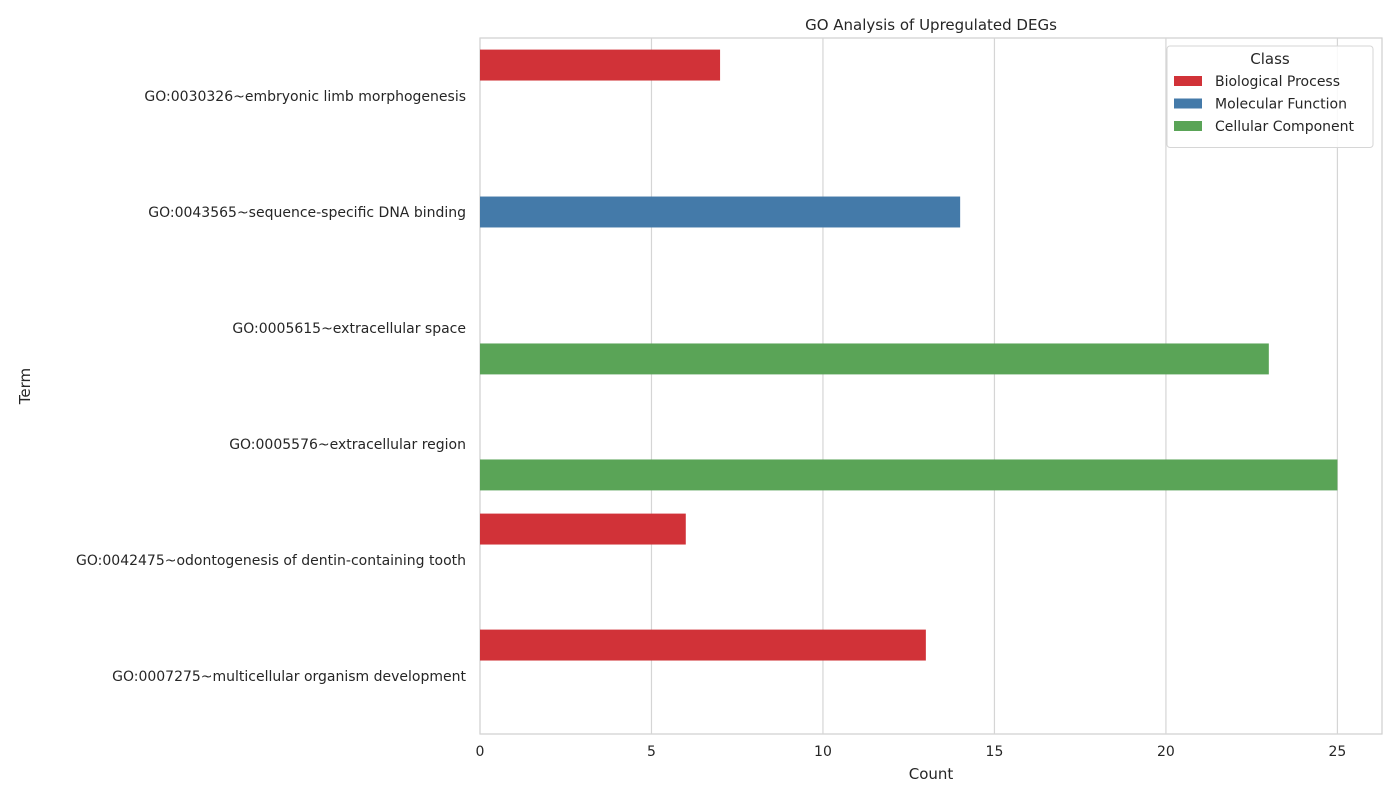  Describe the element at coordinates (823, 752) in the screenshot. I see `x-tick-label: 10` at that location.